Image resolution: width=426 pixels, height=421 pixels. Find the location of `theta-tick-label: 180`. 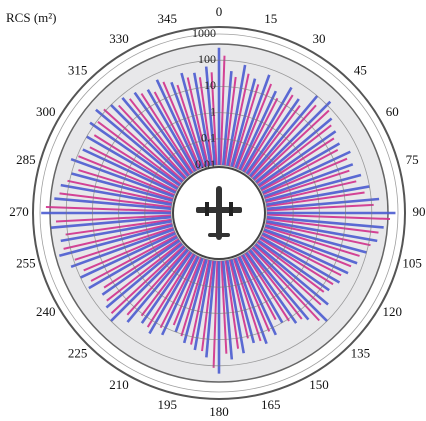

theta-tick-label: 180 is located at coordinates (219, 411).